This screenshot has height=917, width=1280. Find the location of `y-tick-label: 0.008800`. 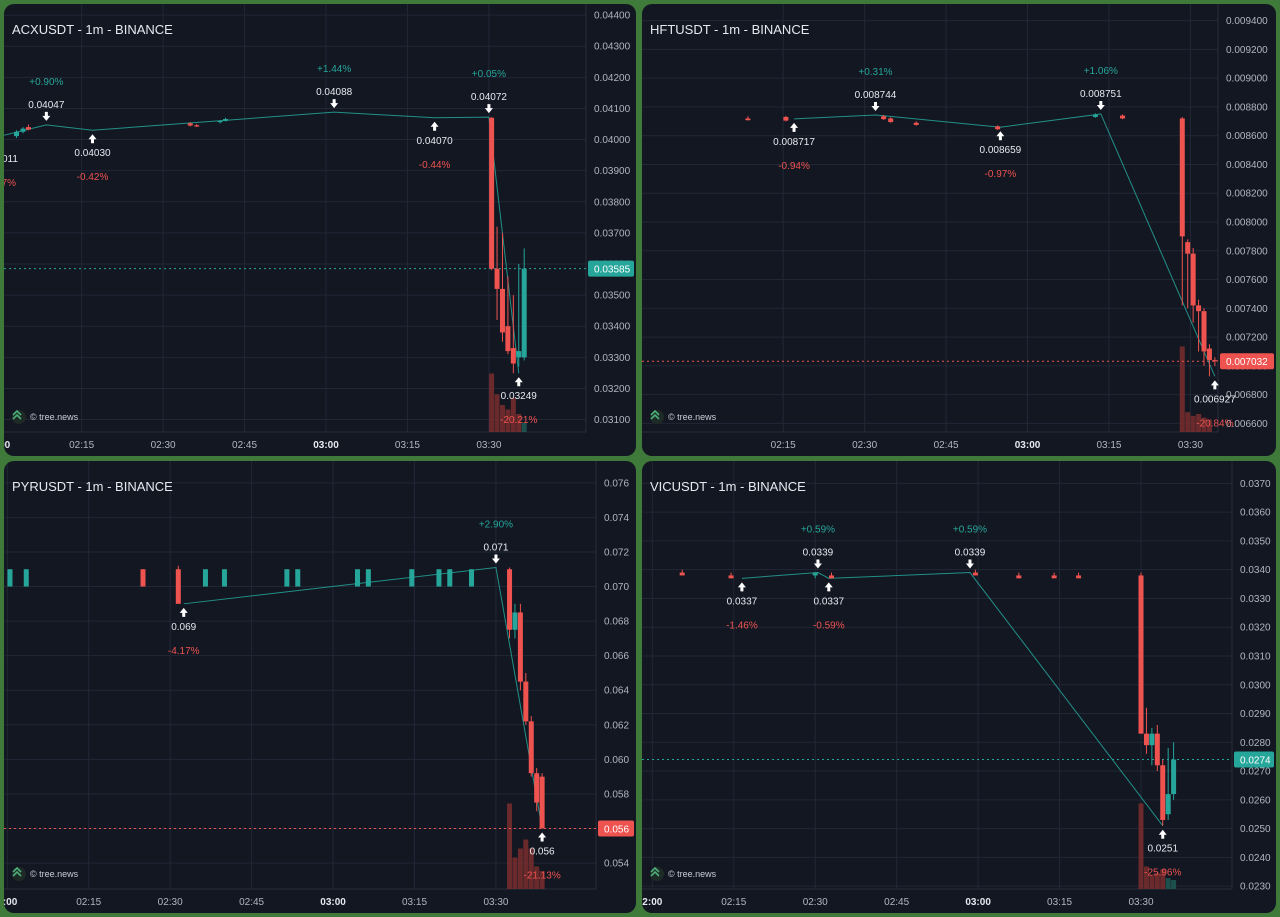

y-tick-label: 0.008800 is located at coordinates (1247, 107).